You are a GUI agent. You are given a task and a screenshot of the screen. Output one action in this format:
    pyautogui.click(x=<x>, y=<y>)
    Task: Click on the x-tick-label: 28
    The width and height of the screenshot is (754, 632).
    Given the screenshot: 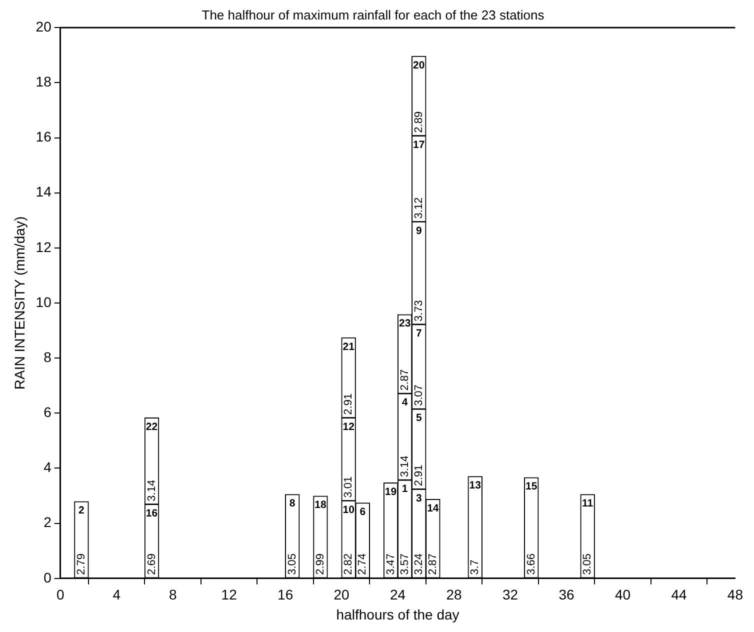 What is the action you would take?
    pyautogui.click(x=454, y=594)
    